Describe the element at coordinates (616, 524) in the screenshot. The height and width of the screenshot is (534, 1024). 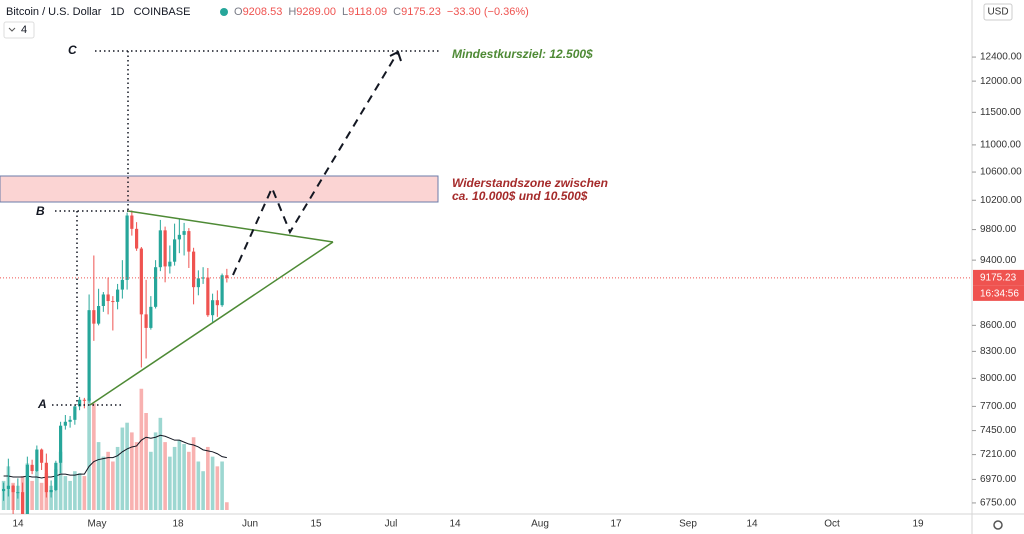
I see `x-tick-label: 17` at that location.